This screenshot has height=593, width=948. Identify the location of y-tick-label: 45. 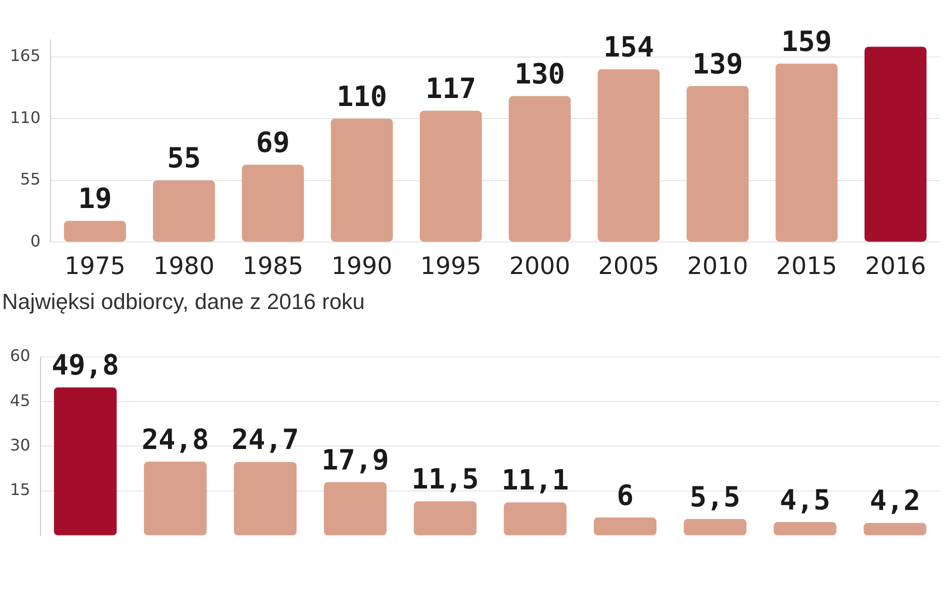
(20, 400).